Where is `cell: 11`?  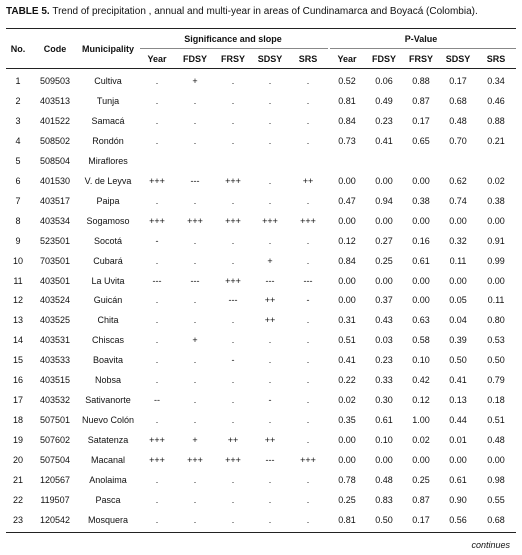
cell: 11 is located at coordinates (18, 280).